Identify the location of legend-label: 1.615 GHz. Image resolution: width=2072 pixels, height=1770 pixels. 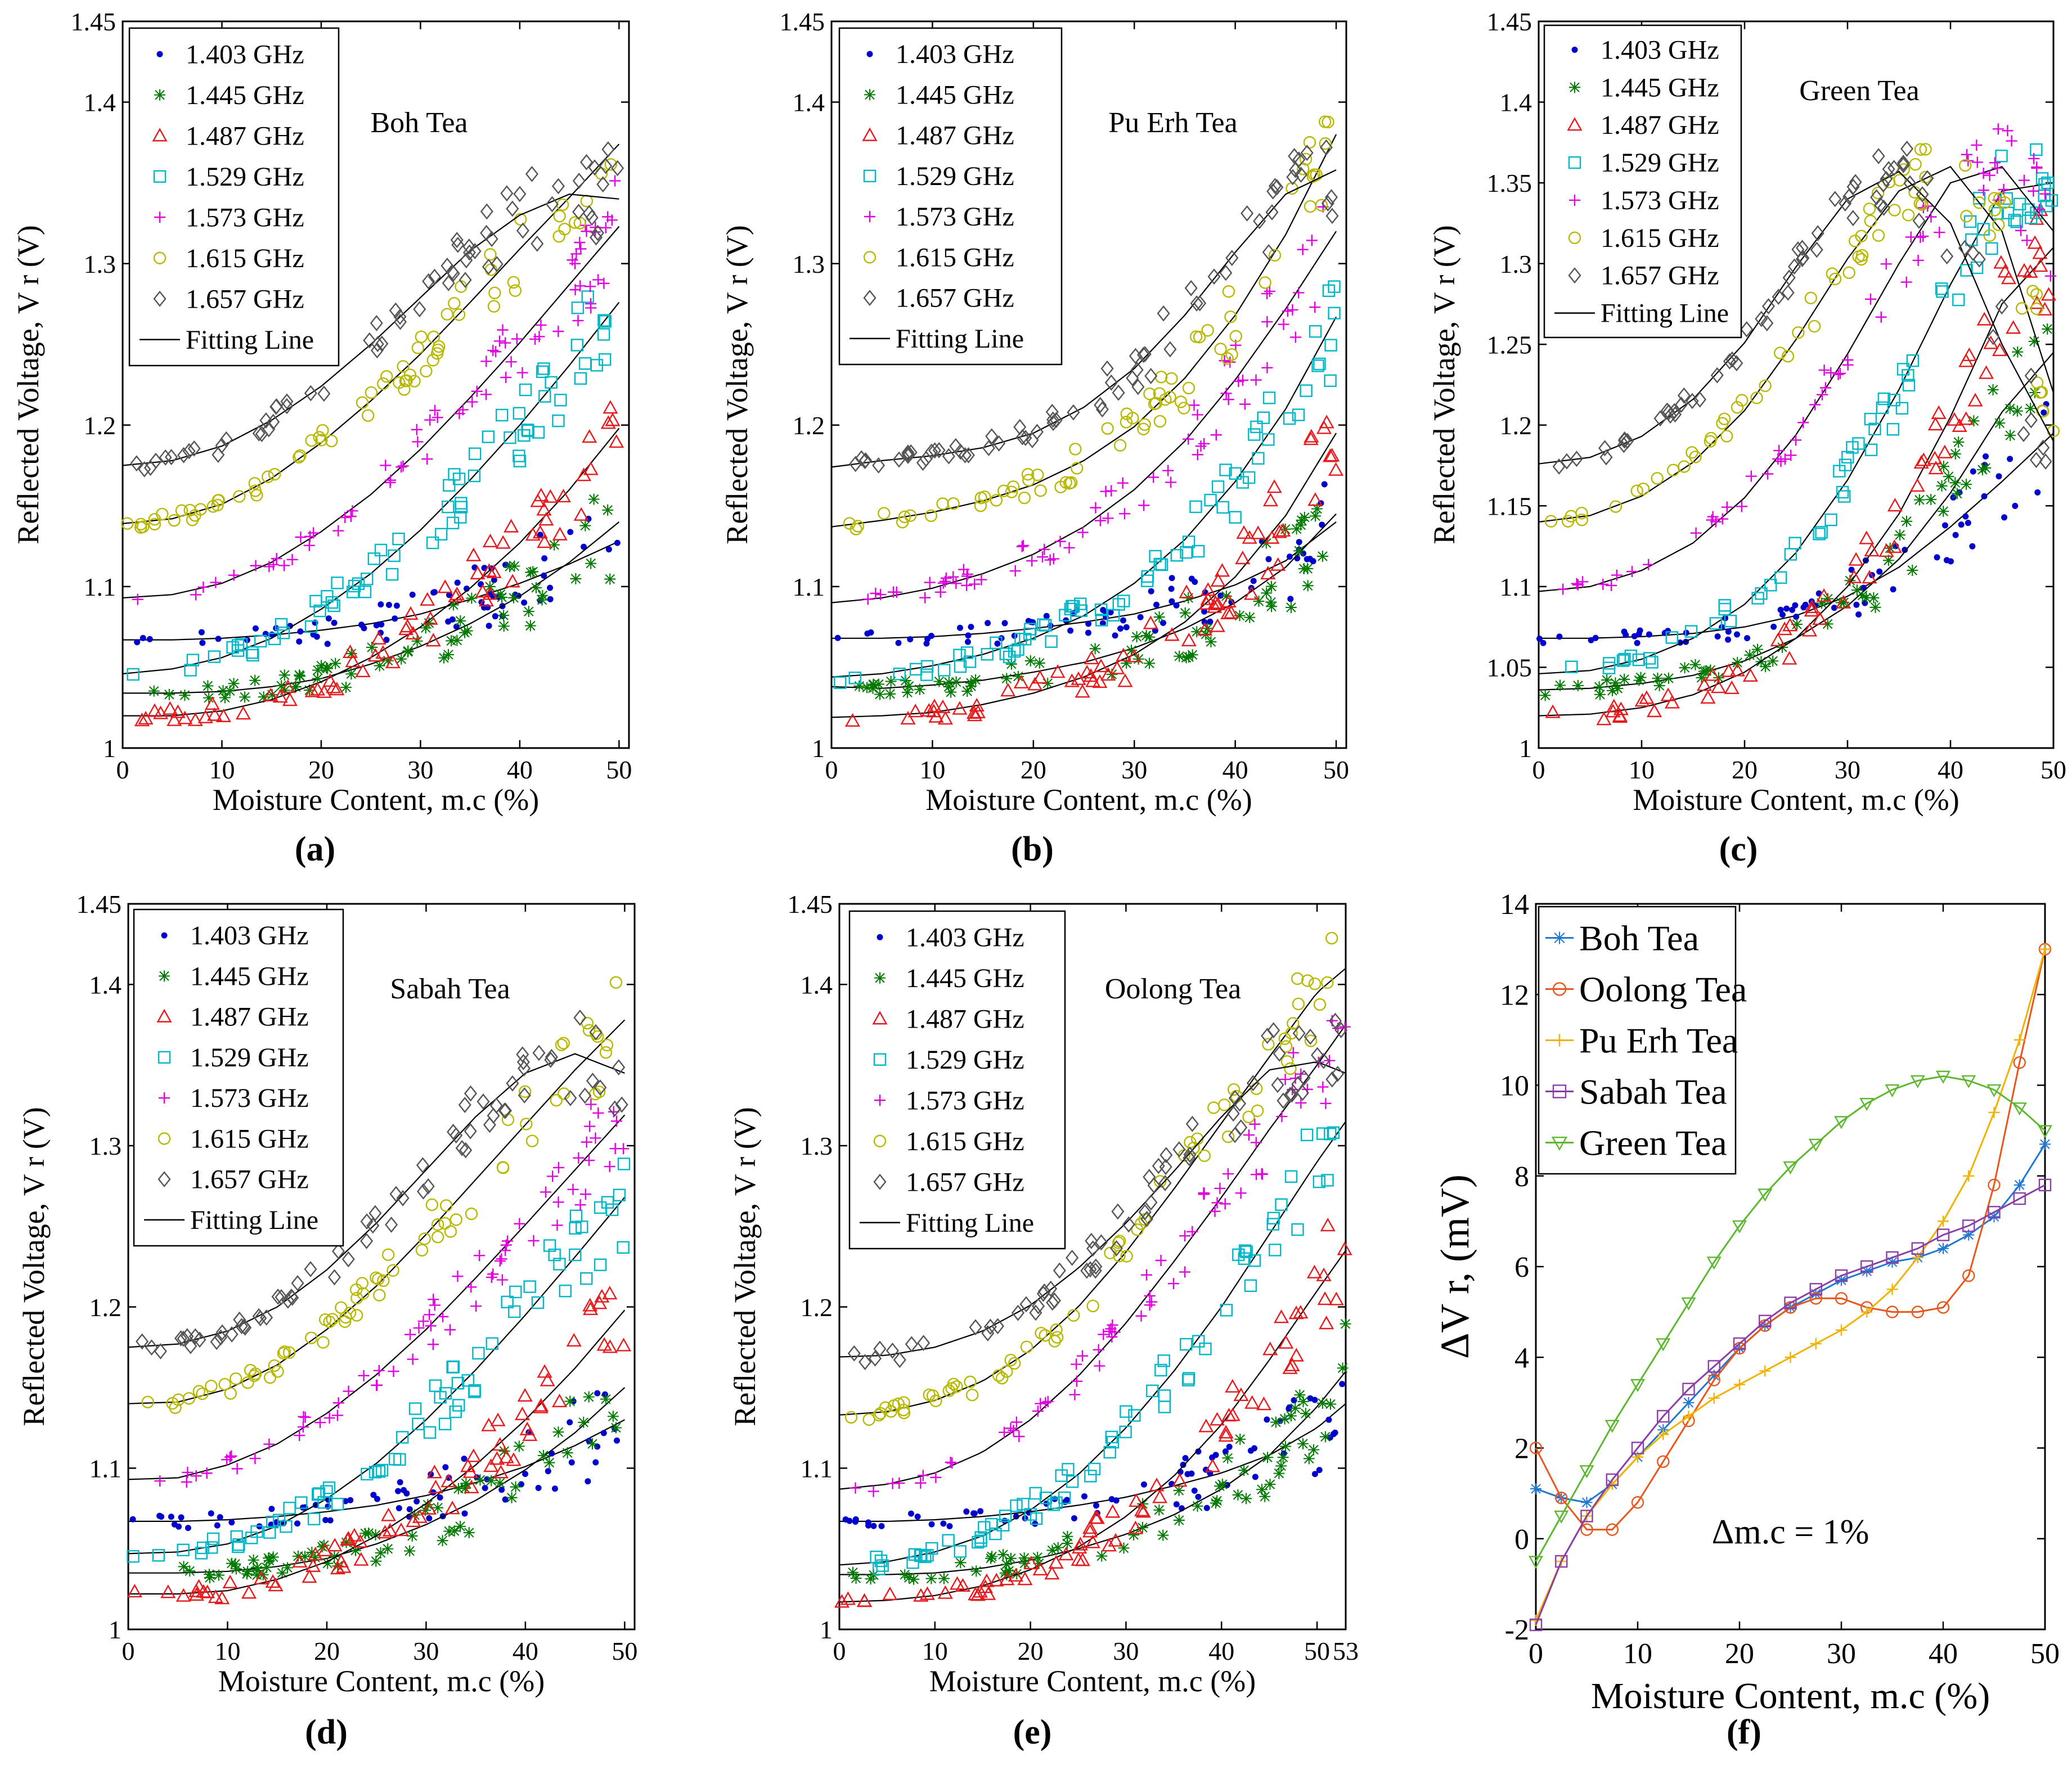
(1660, 238).